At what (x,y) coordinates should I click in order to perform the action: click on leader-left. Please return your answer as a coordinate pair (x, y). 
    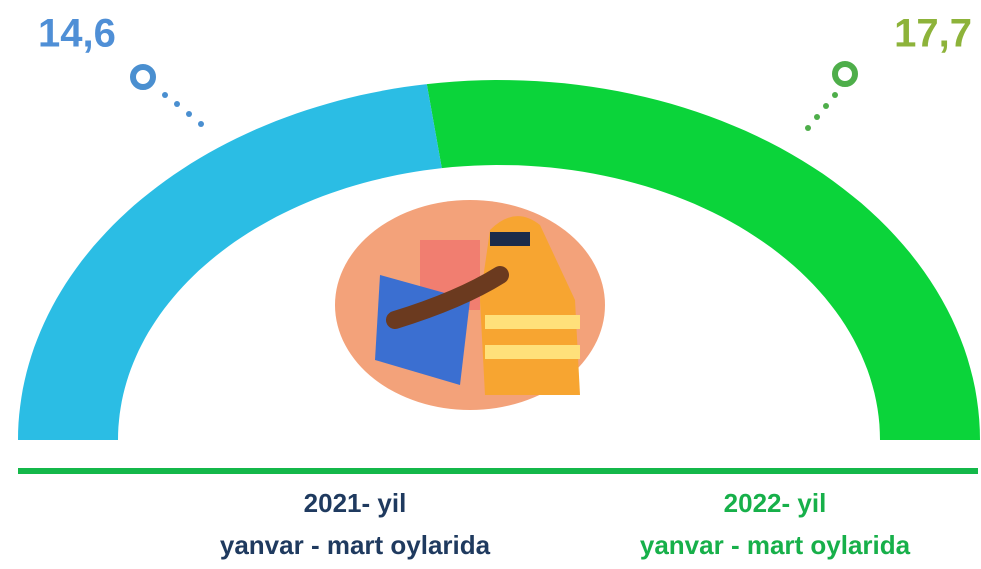
    Looking at the image, I should click on (167, 95).